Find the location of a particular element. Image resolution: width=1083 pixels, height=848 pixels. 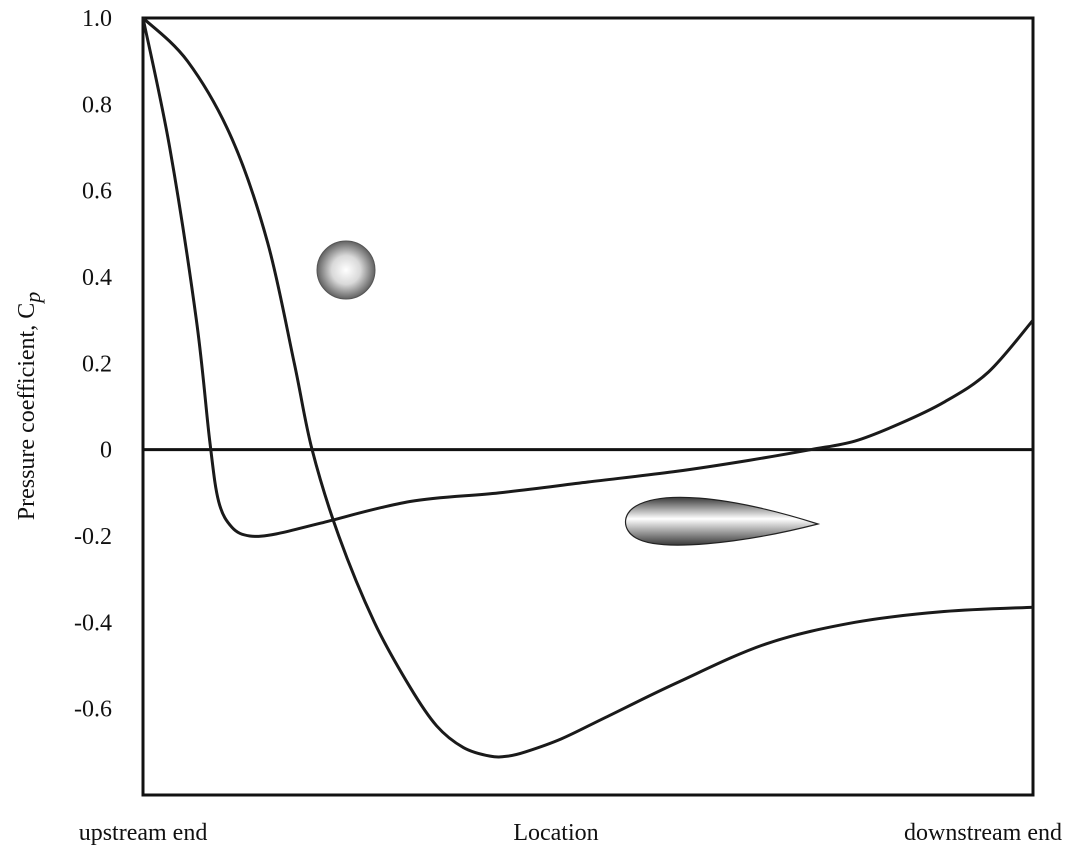

y-tick-label: -0.2 is located at coordinates (93, 537).